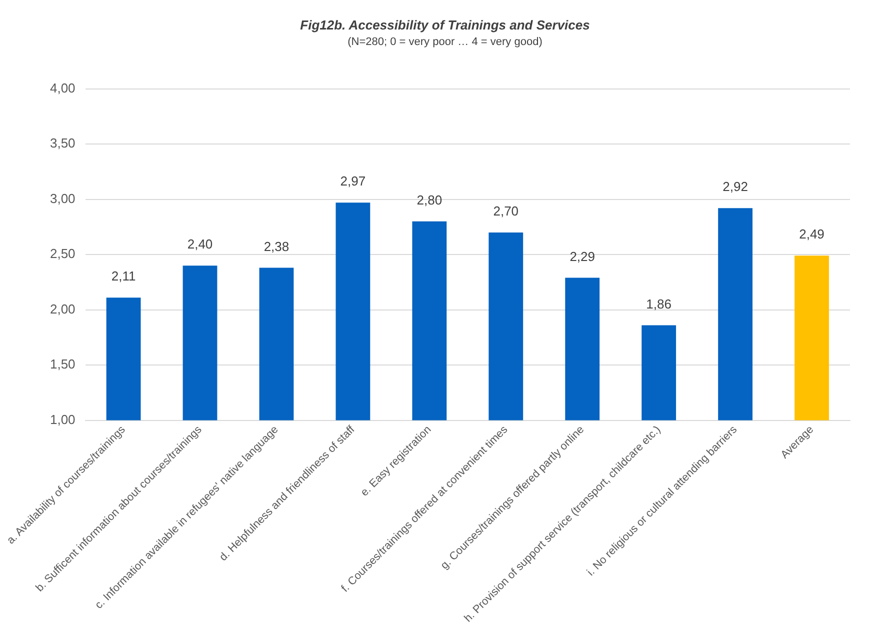 This screenshot has width=870, height=633. I want to click on data-label: 2,29, so click(583, 256).